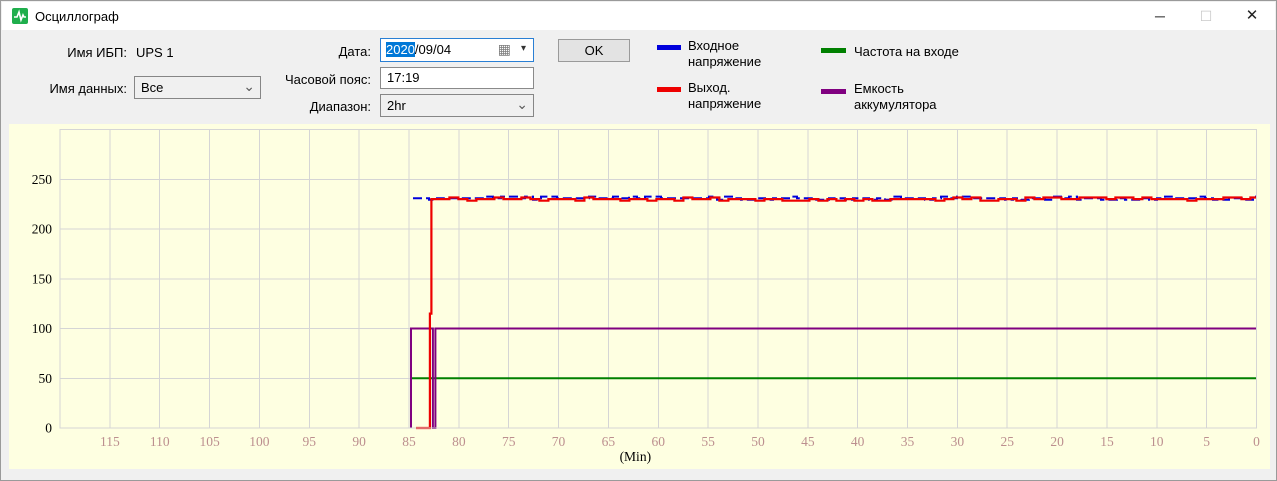 The height and width of the screenshot is (481, 1277). Describe the element at coordinates (88, 88) in the screenshot. I see `data-name-label: Имя данных:` at that location.